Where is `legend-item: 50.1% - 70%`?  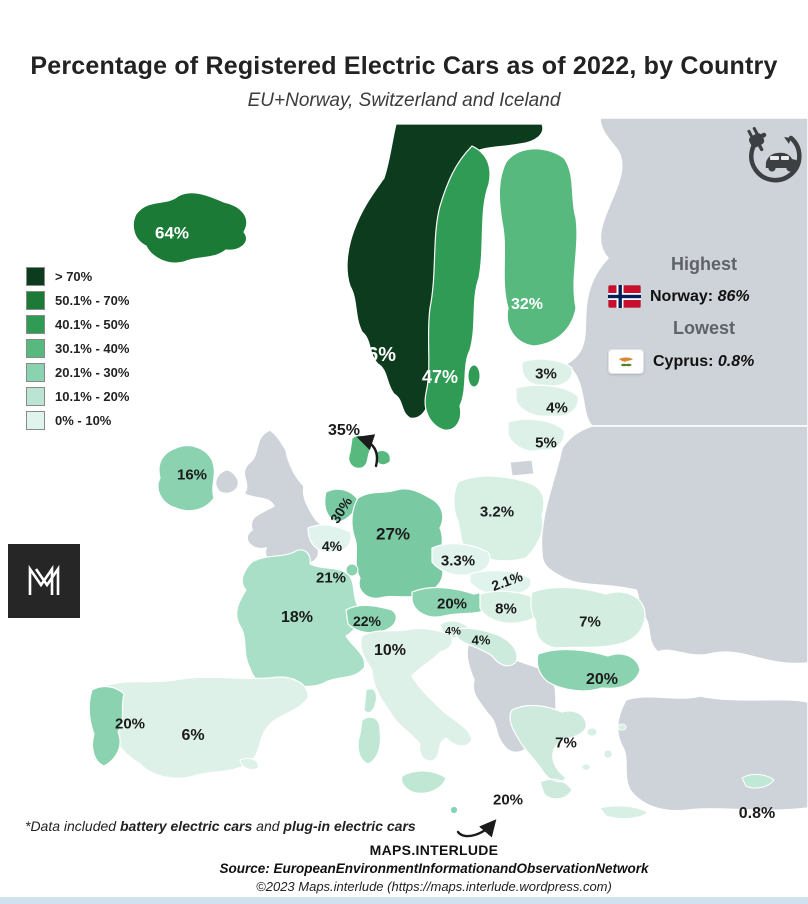 legend-item: 50.1% - 70% is located at coordinates (78, 300).